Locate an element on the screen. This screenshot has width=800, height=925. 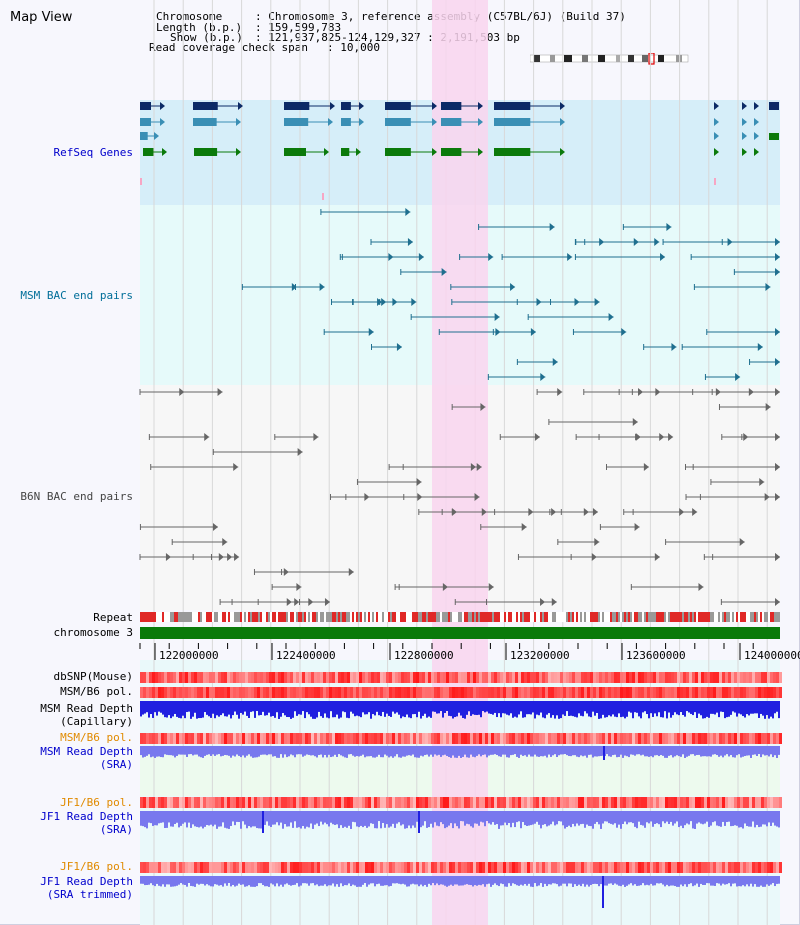
b6n-bac-pair-end is located at coordinates (207, 437).